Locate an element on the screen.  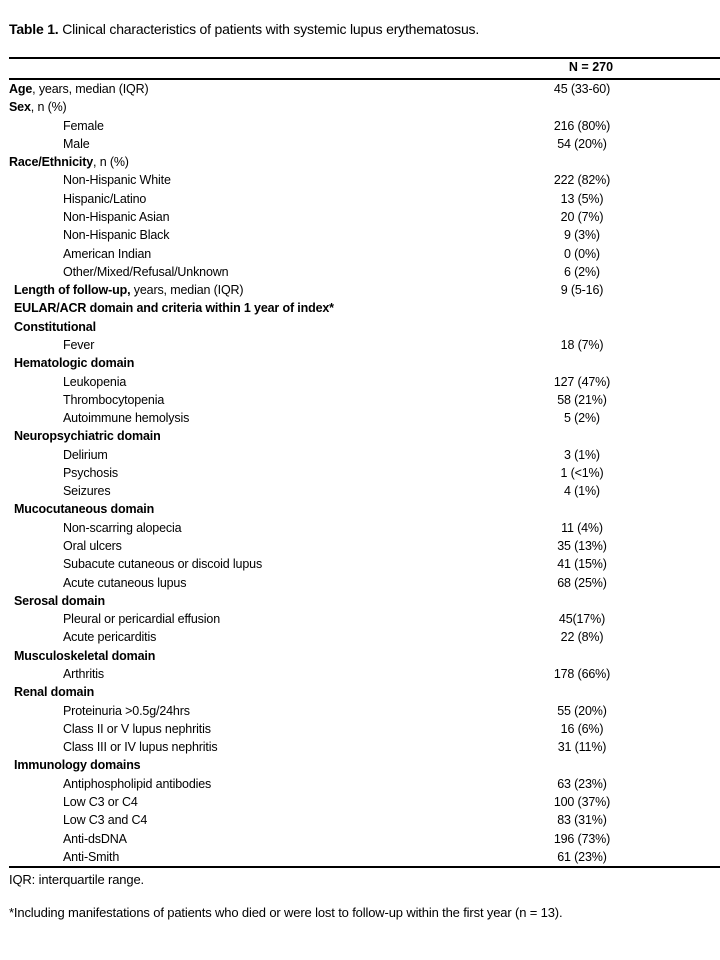
row-label: American Indian is located at coordinates (107, 254).